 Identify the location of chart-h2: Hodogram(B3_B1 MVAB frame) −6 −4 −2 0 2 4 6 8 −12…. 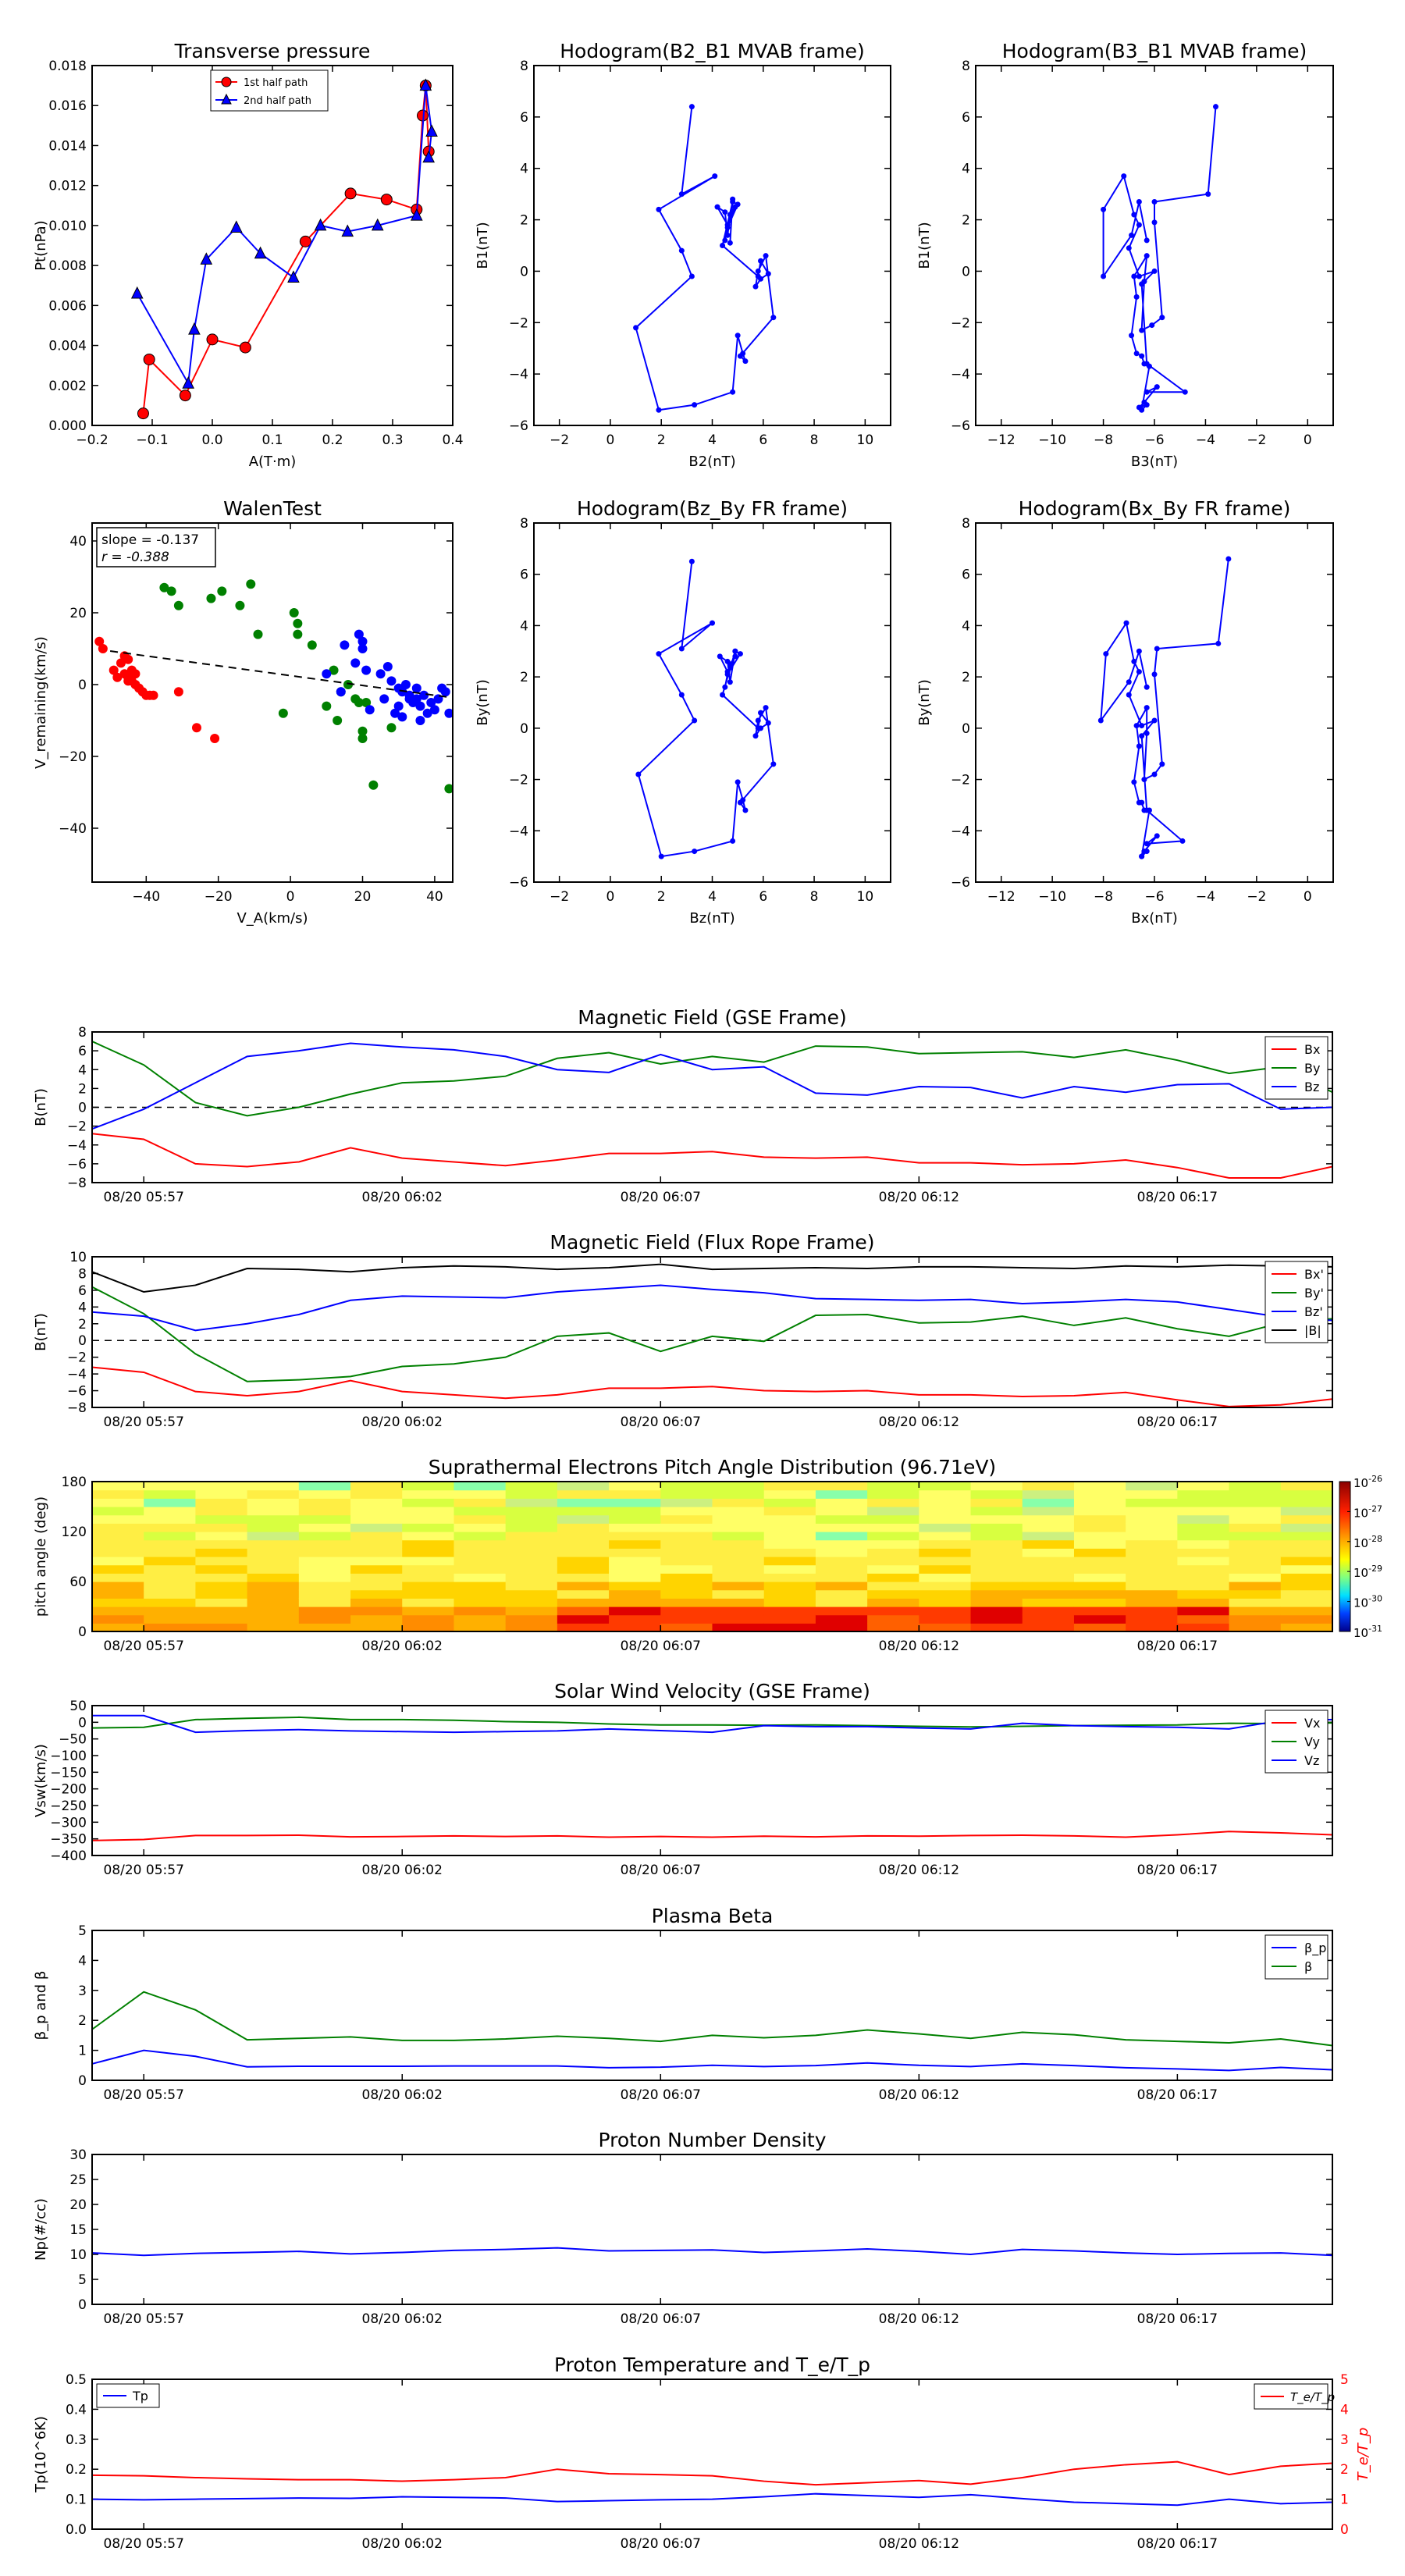
(1125, 255).